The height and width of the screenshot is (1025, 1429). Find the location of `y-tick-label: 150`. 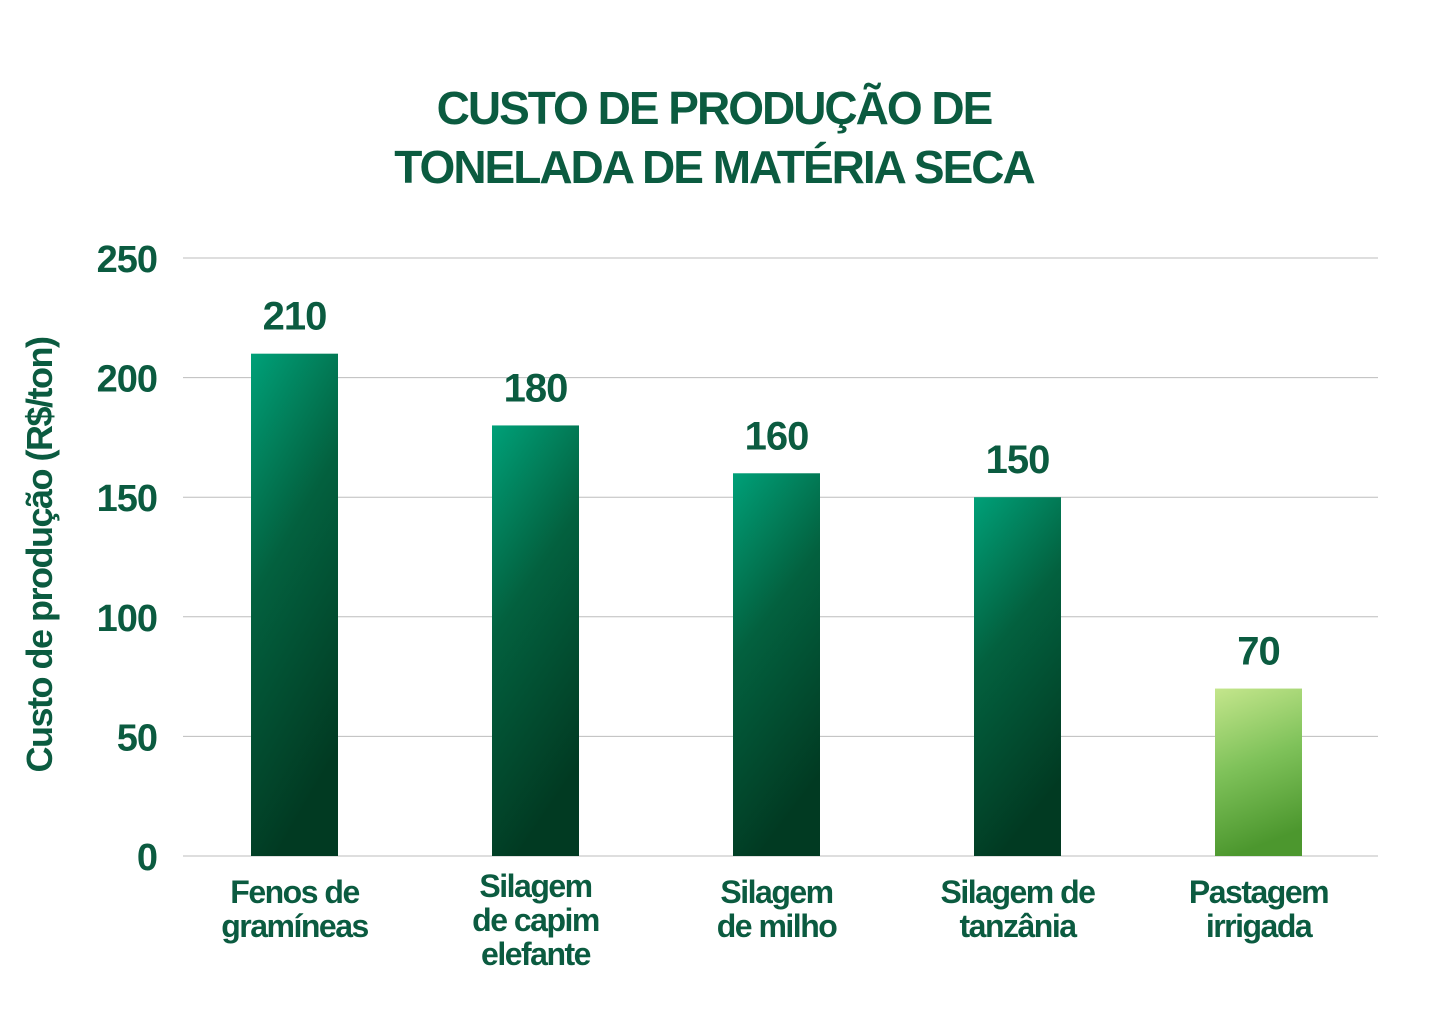

y-tick-label: 150 is located at coordinates (127, 499).